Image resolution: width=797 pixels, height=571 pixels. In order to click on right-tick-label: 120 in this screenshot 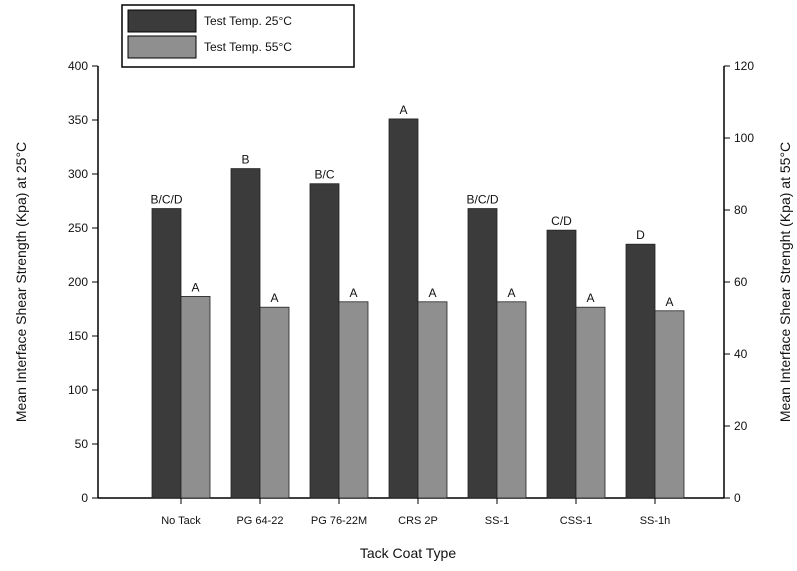, I will do `click(744, 66)`.